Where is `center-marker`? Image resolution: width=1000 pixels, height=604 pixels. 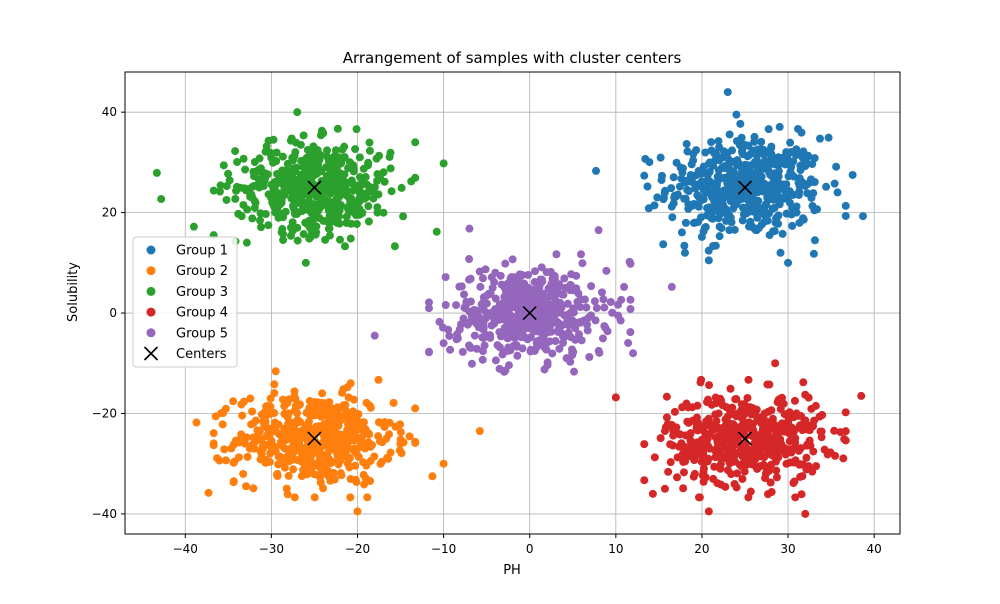 center-marker is located at coordinates (314, 187).